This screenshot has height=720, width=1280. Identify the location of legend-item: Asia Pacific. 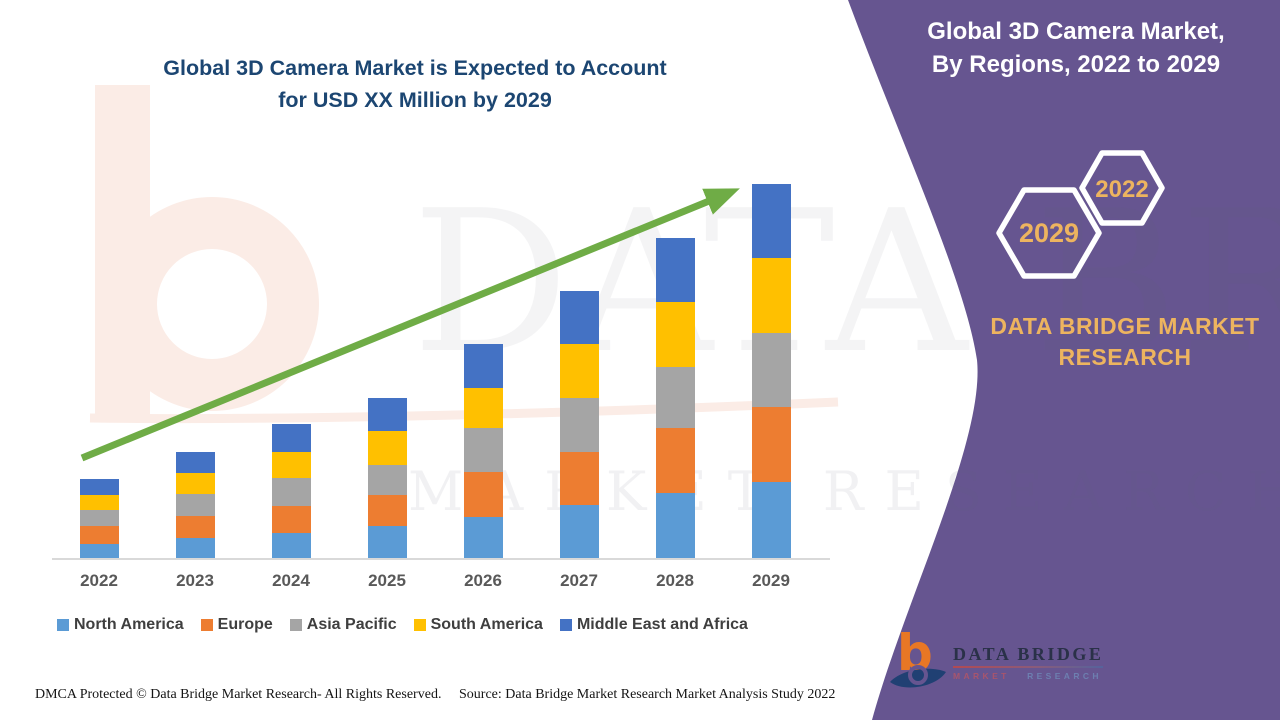
(343, 625).